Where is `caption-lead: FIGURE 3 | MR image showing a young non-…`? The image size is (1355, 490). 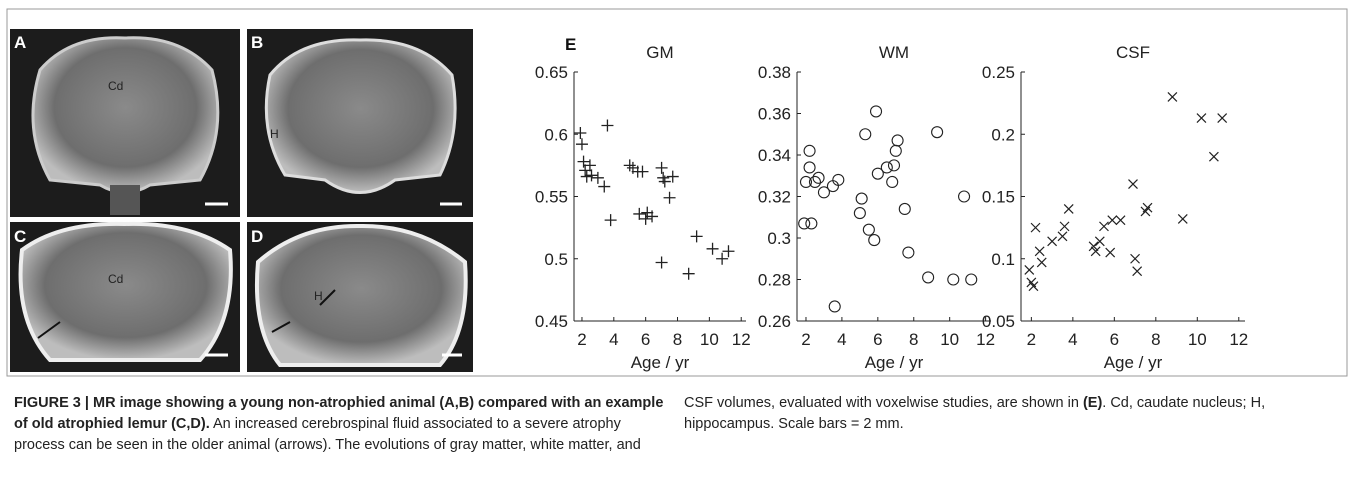
caption-lead: FIGURE 3 | MR image showing a young non-… is located at coordinates (339, 413).